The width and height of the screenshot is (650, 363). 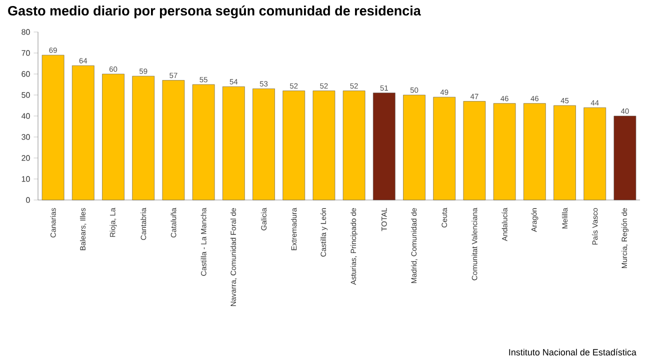 I want to click on y-tick-label: 40, so click(x=26, y=116).